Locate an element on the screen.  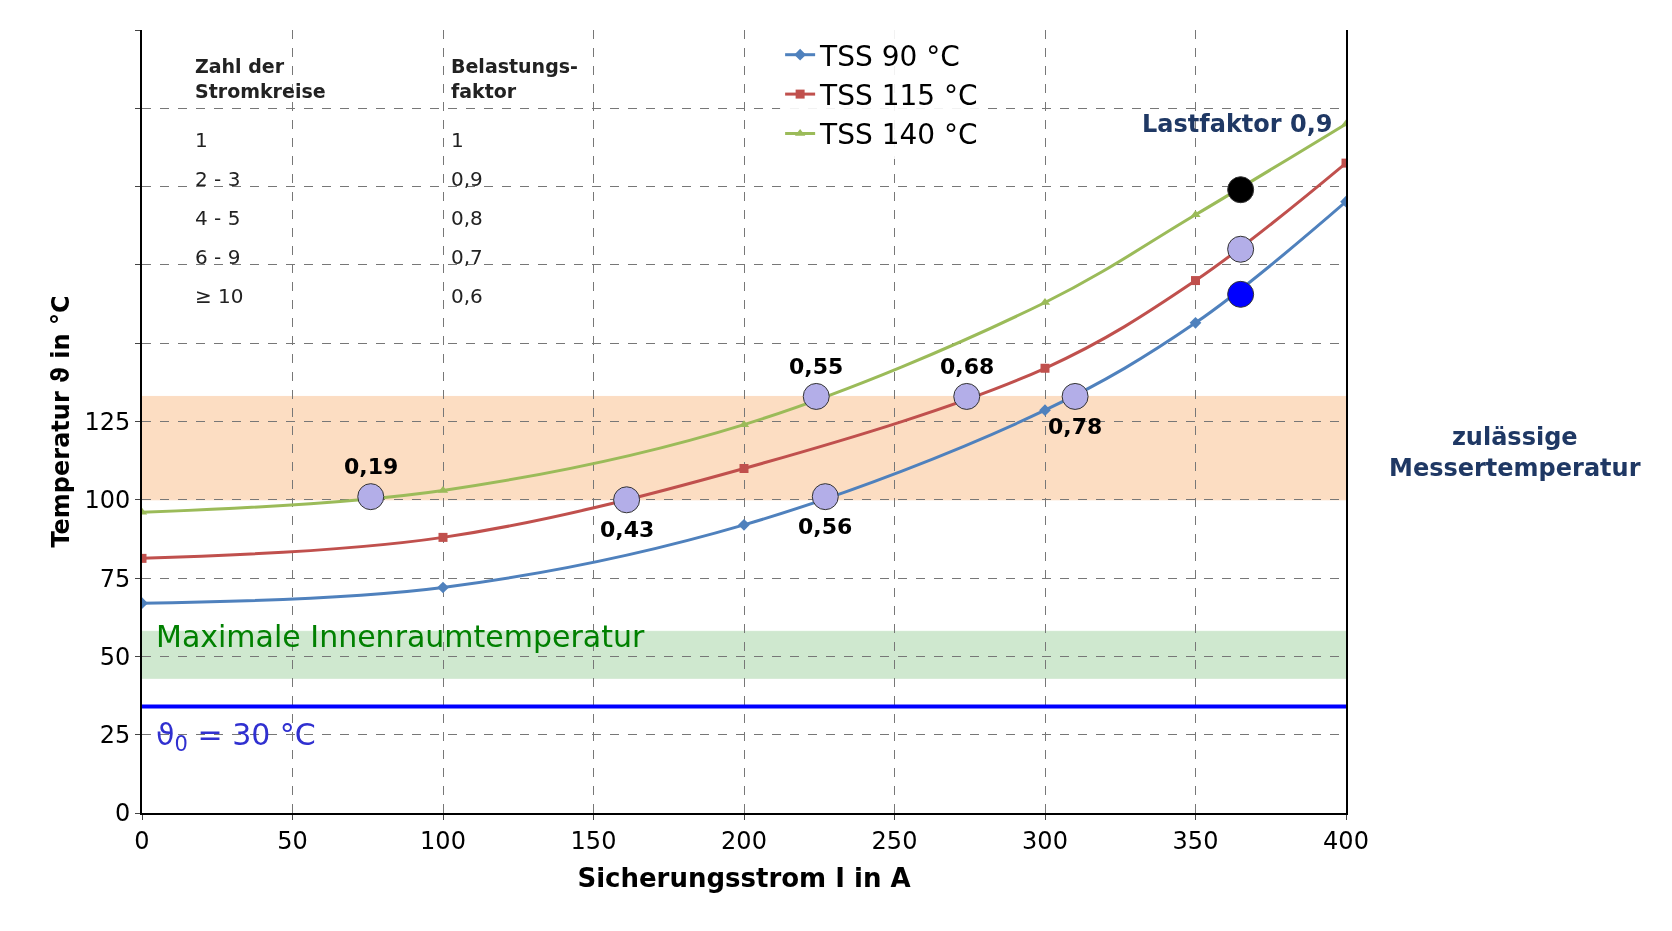
annotation: 0,55 is located at coordinates (816, 366).